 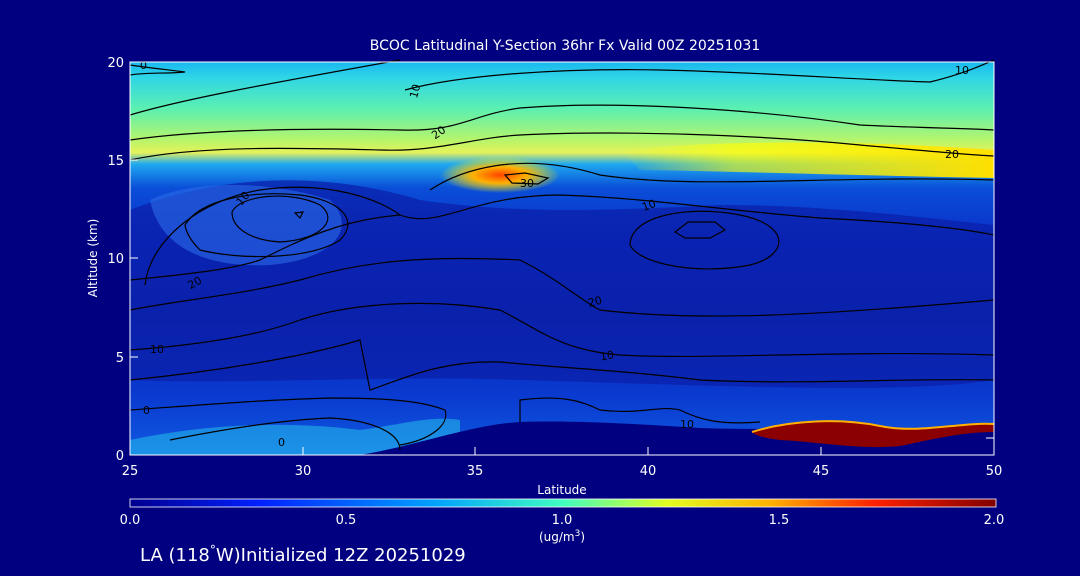 What do you see at coordinates (578, 534) in the screenshot?
I see `colorbar-unit-sup: 3` at bounding box center [578, 534].